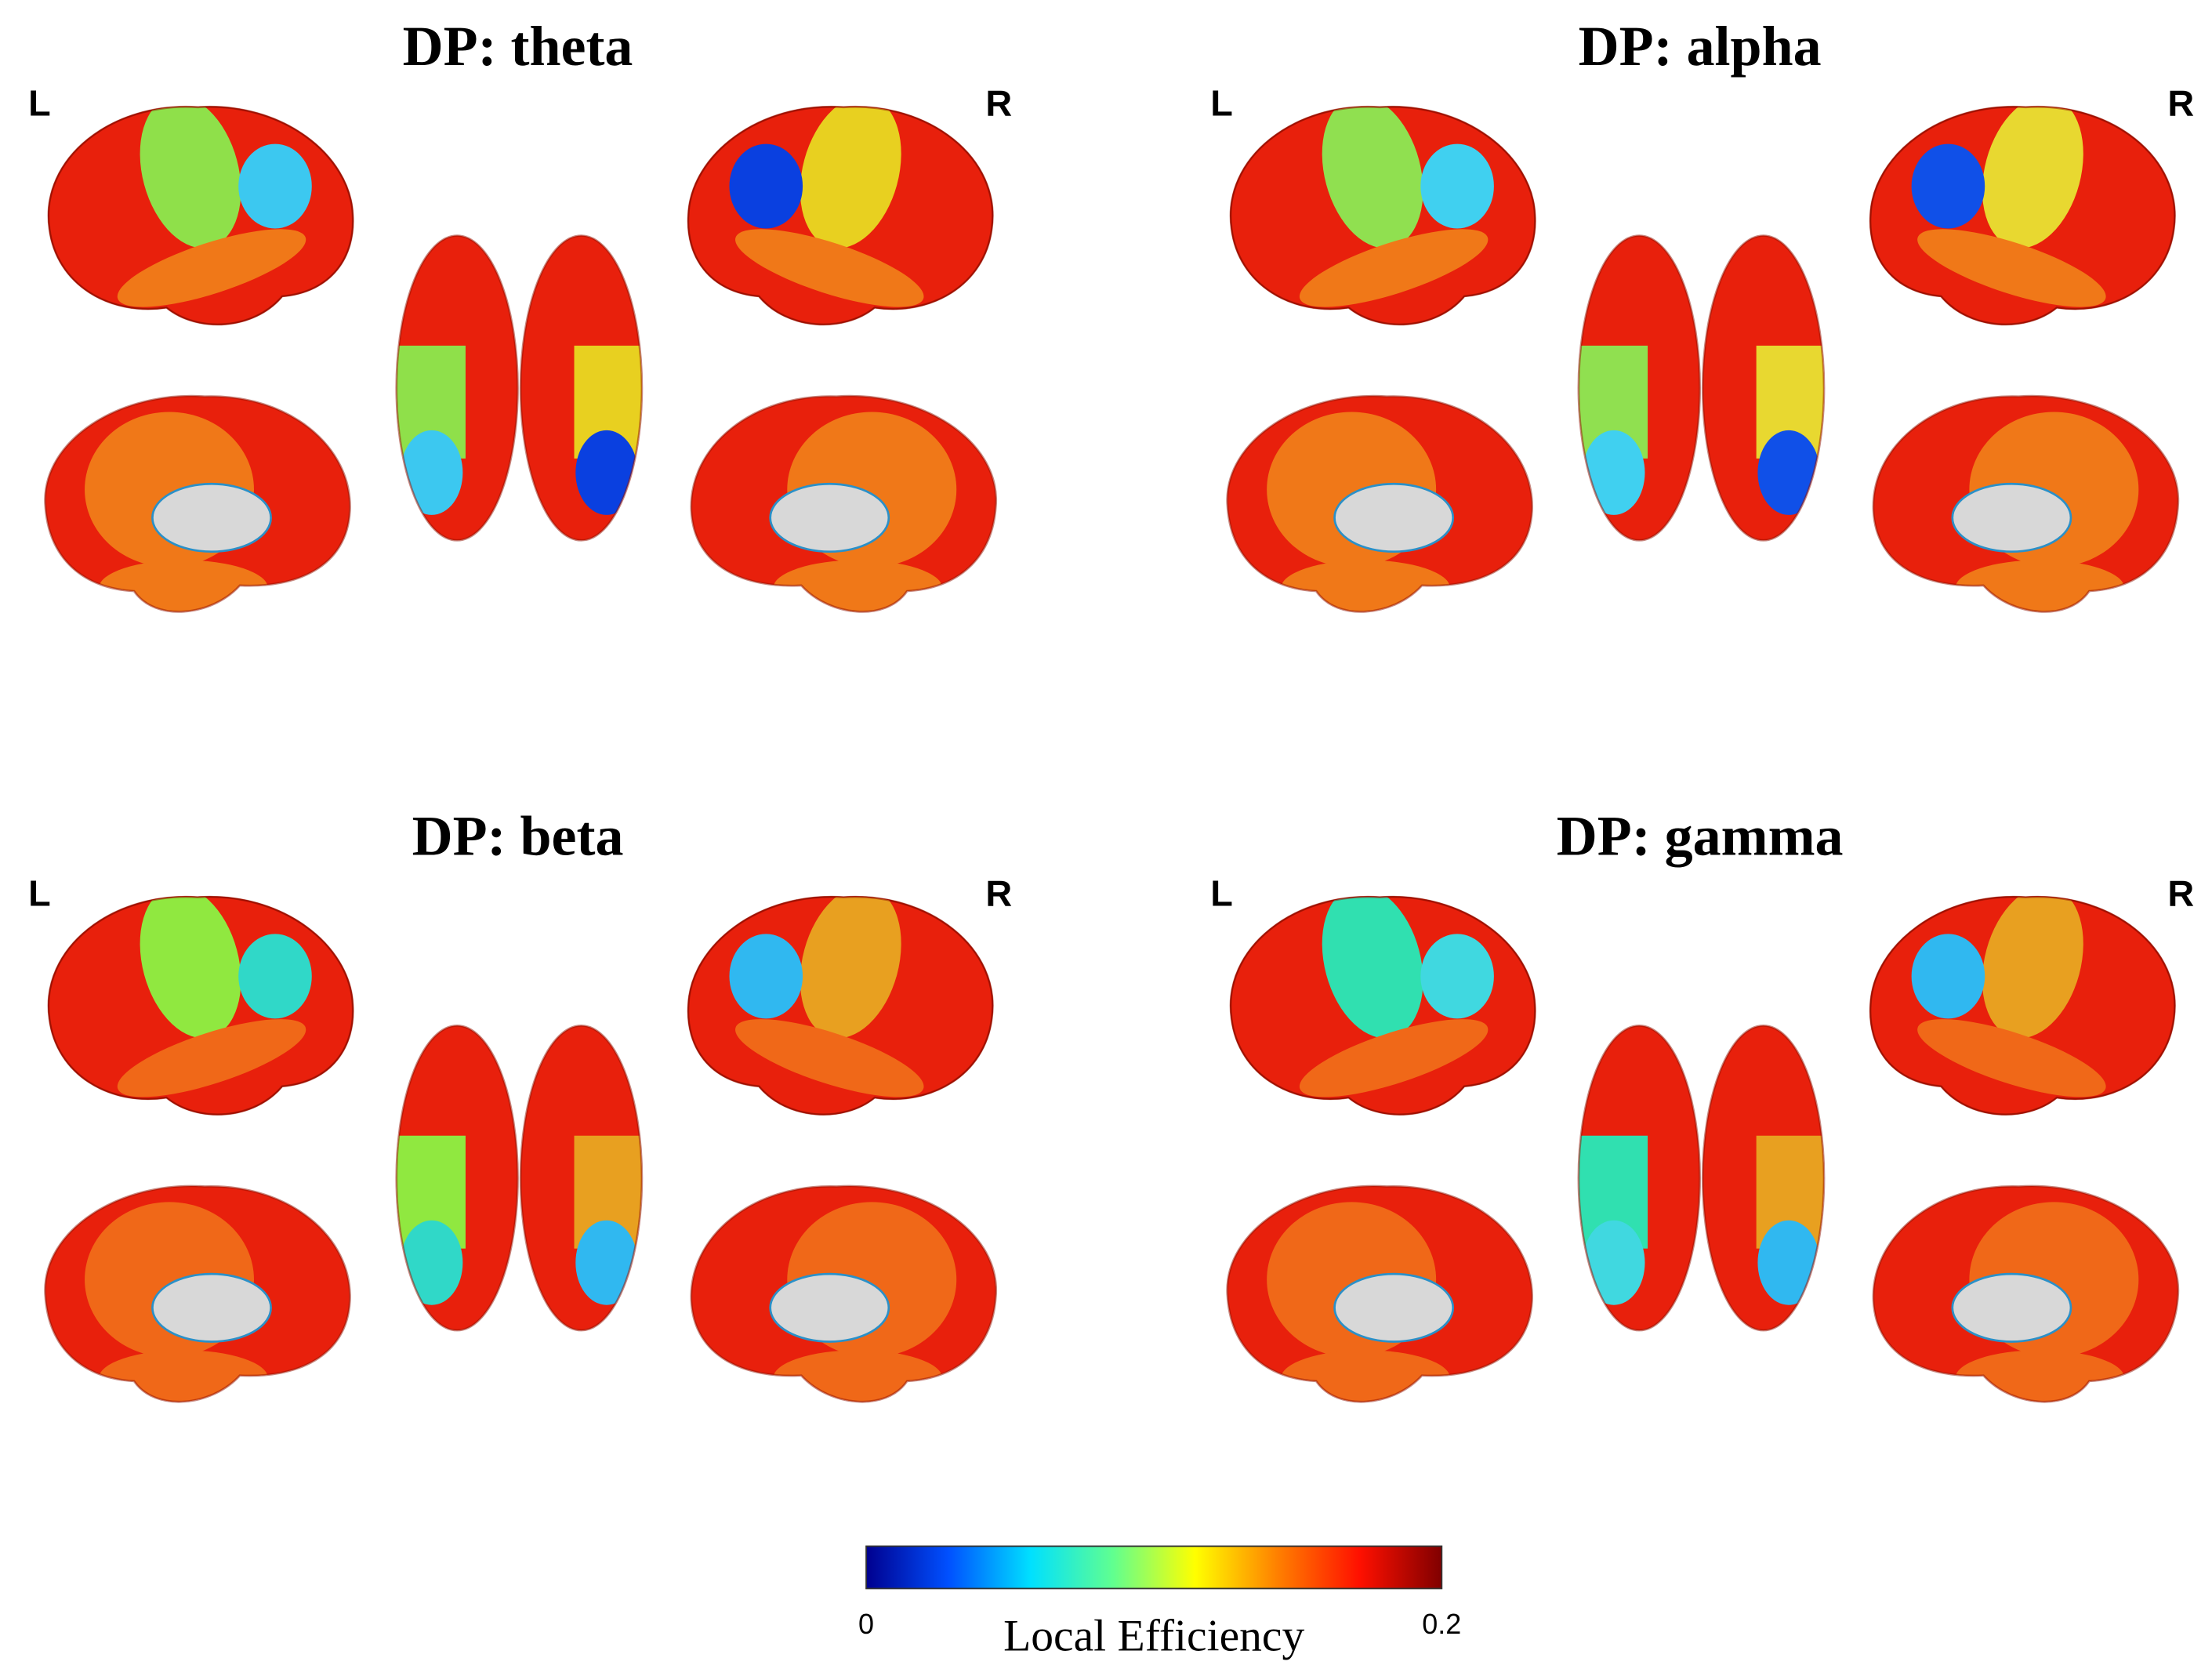 Image resolution: width=2212 pixels, height=1676 pixels. I want to click on colorbar, so click(1154, 1567).